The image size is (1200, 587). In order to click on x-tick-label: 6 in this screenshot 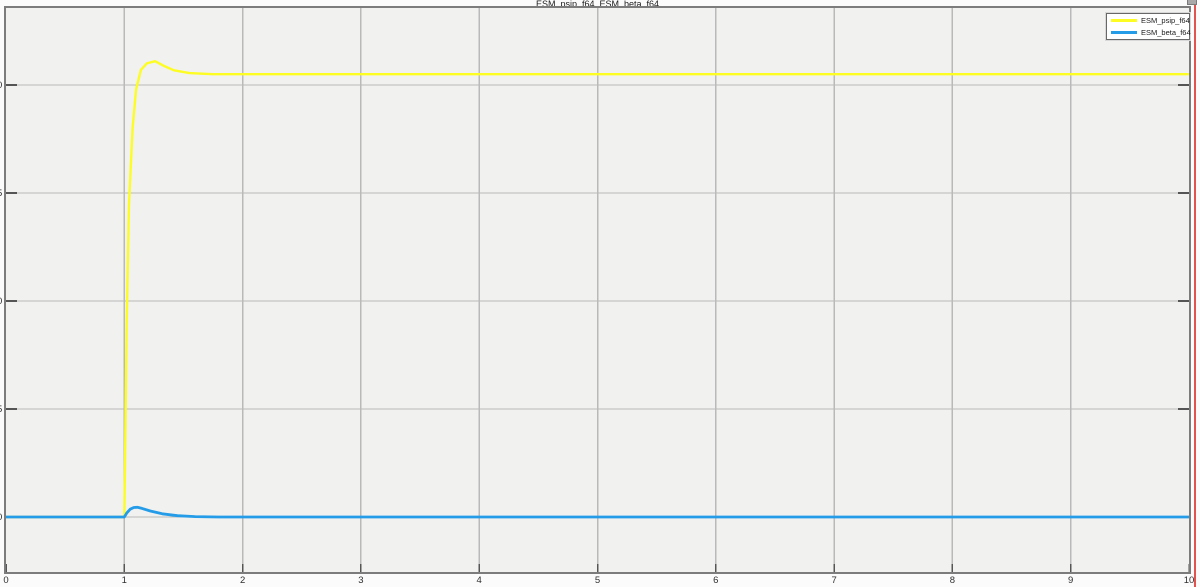, I will do `click(716, 580)`.